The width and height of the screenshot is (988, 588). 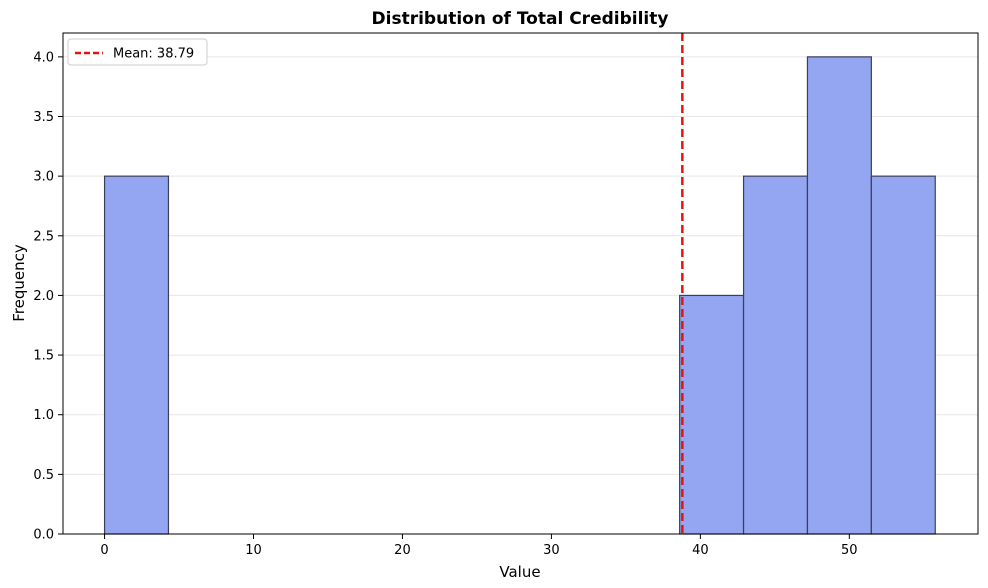 What do you see at coordinates (153, 54) in the screenshot?
I see `legend-label-mean: Mean: 38.79` at bounding box center [153, 54].